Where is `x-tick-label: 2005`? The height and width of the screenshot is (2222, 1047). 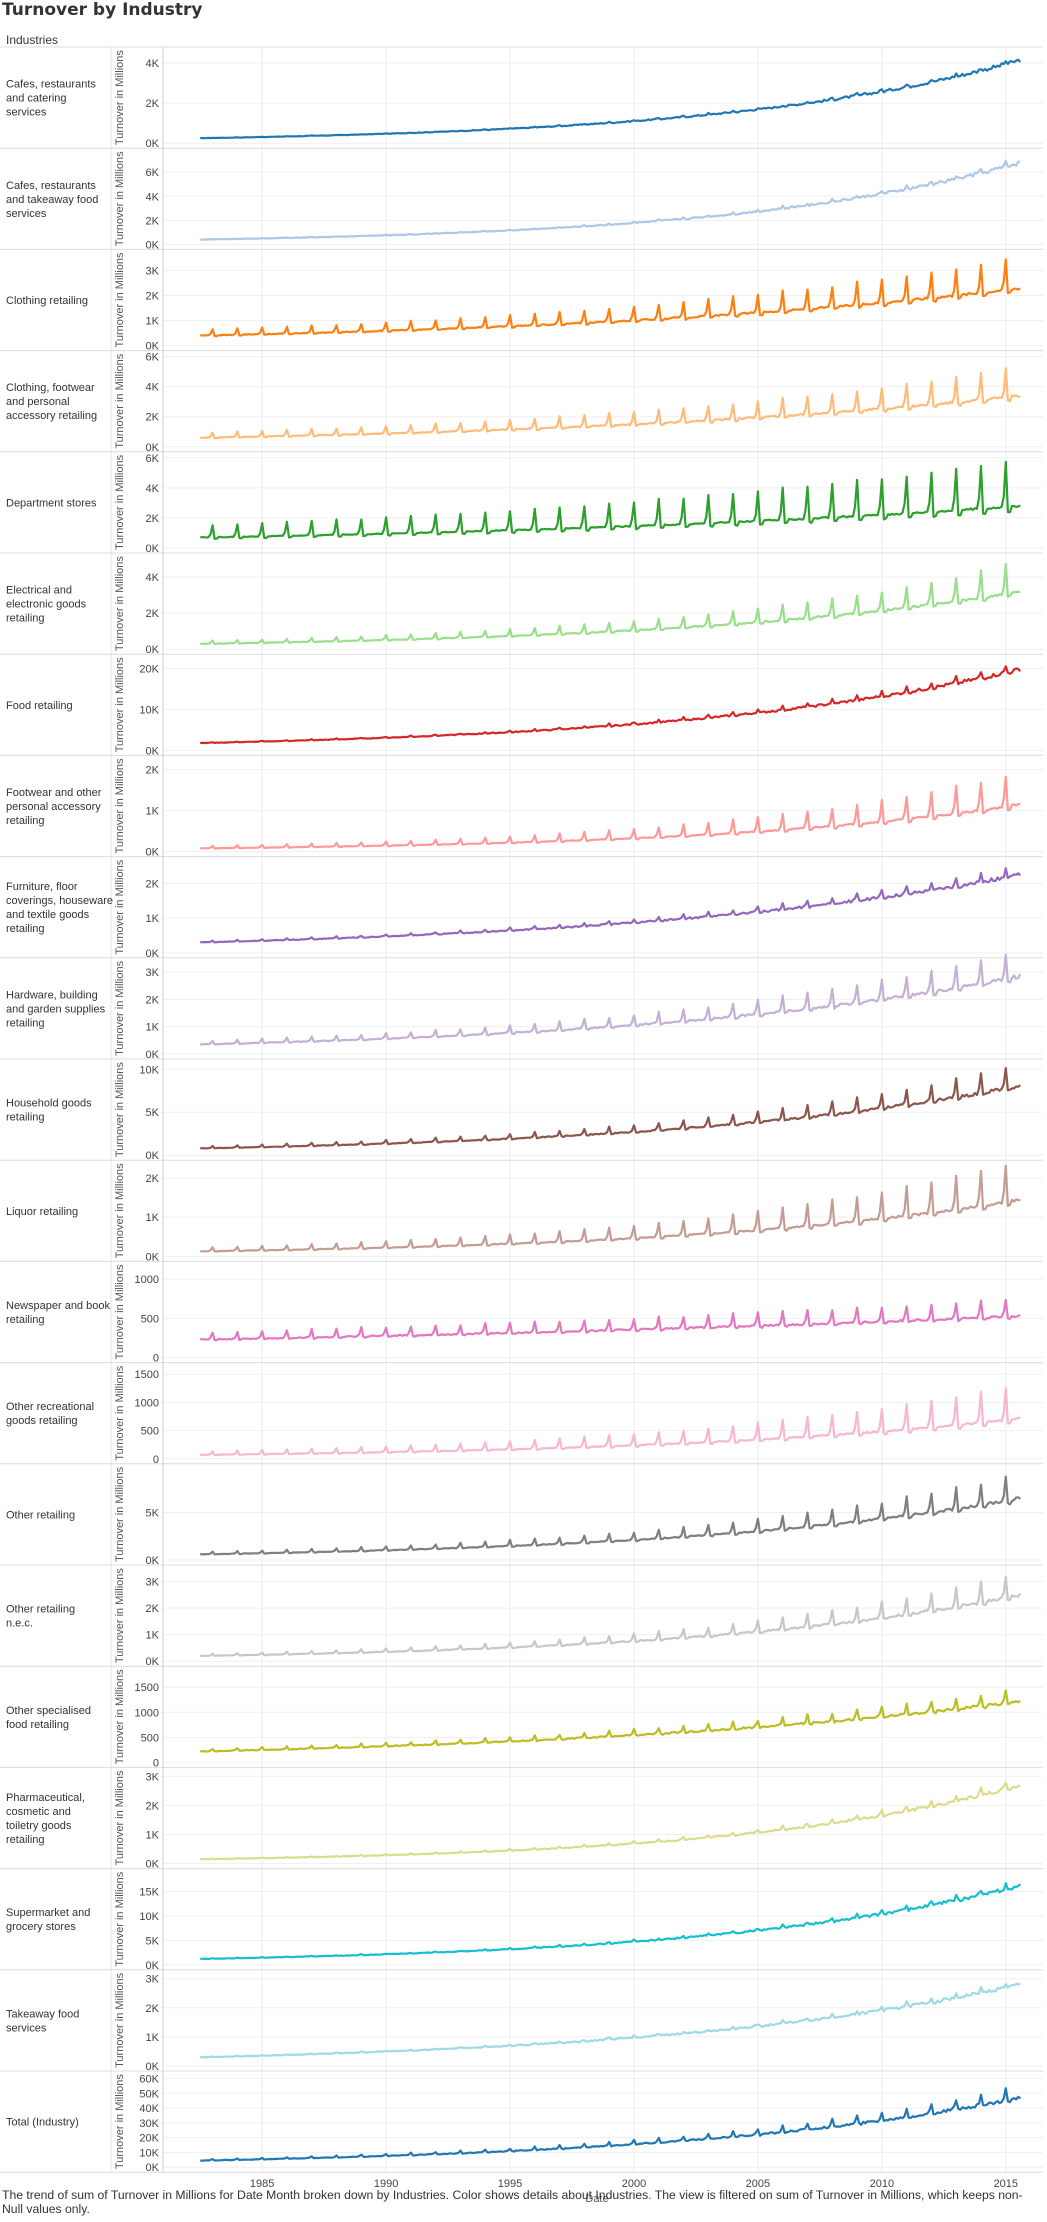 x-tick-label: 2005 is located at coordinates (758, 2184).